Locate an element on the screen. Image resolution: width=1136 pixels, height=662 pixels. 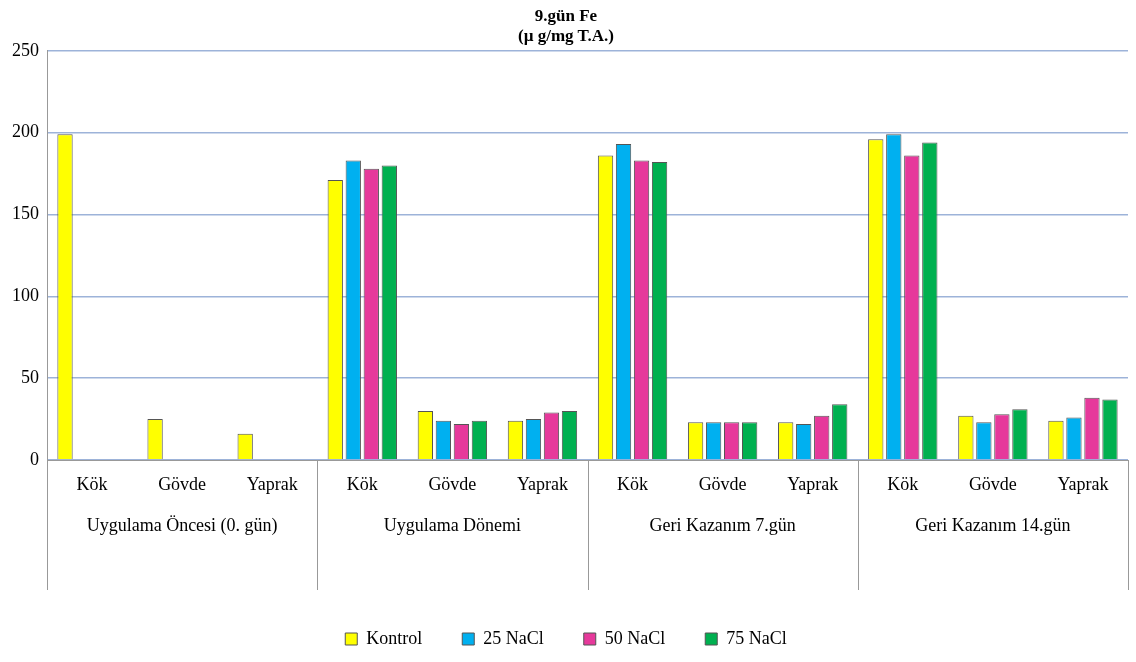
y-tick-label: 150 is located at coordinates (25, 213).